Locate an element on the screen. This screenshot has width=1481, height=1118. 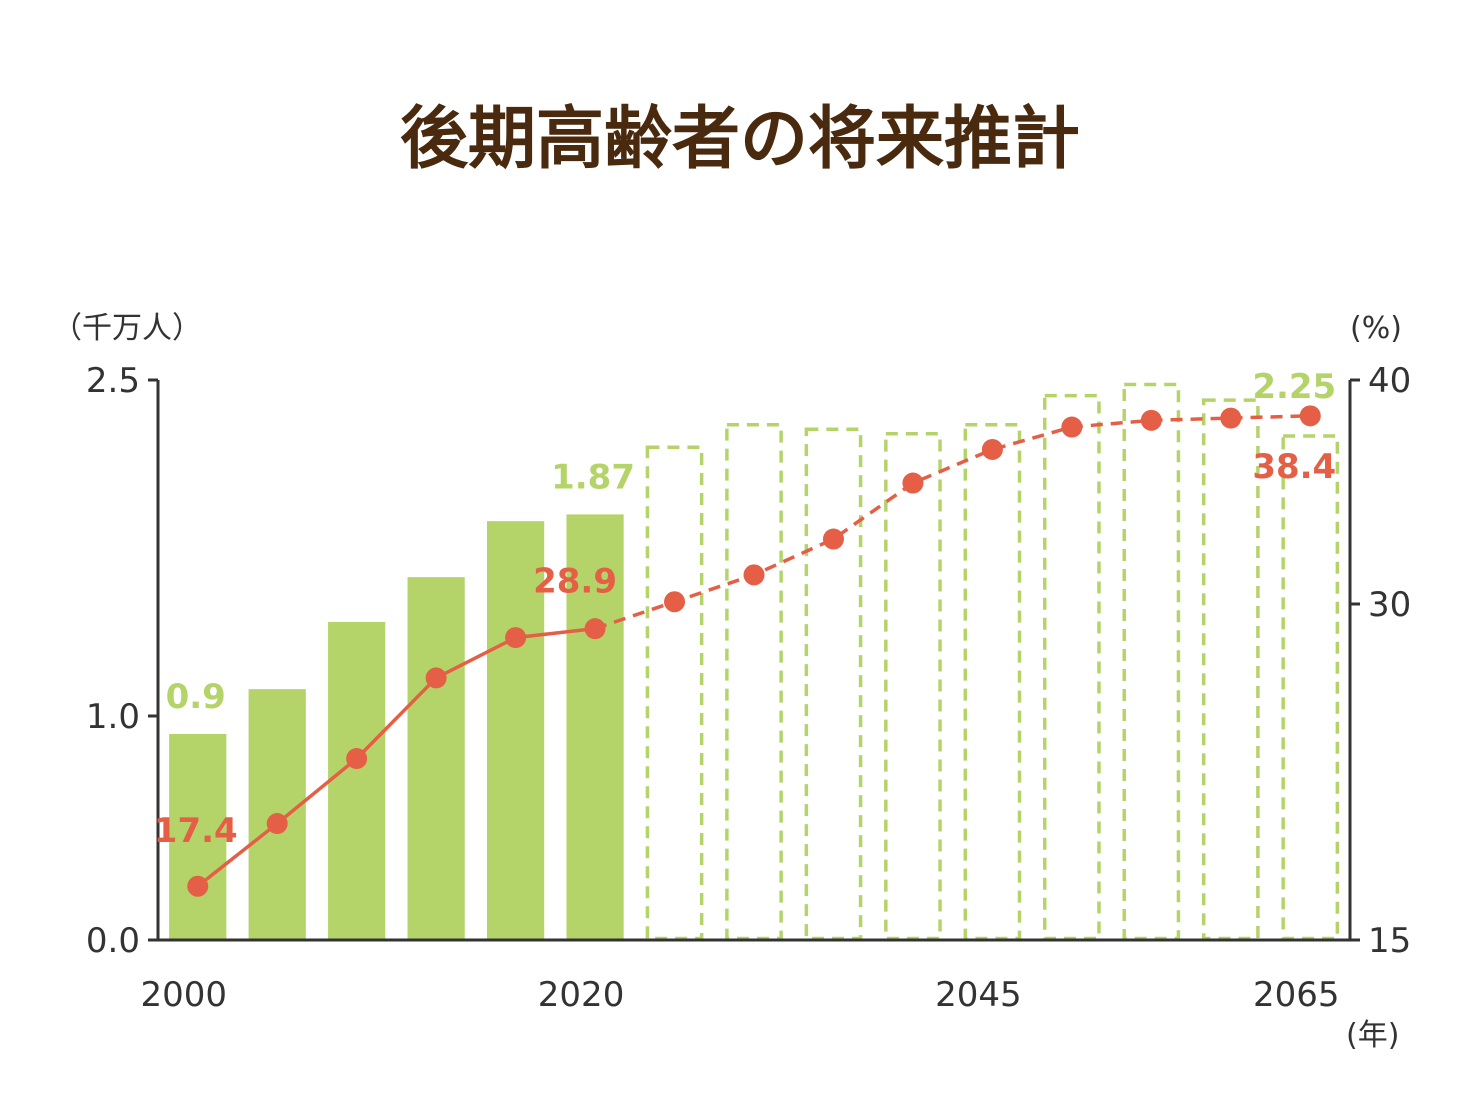
x-tick-label: 2020 is located at coordinates (581, 995).